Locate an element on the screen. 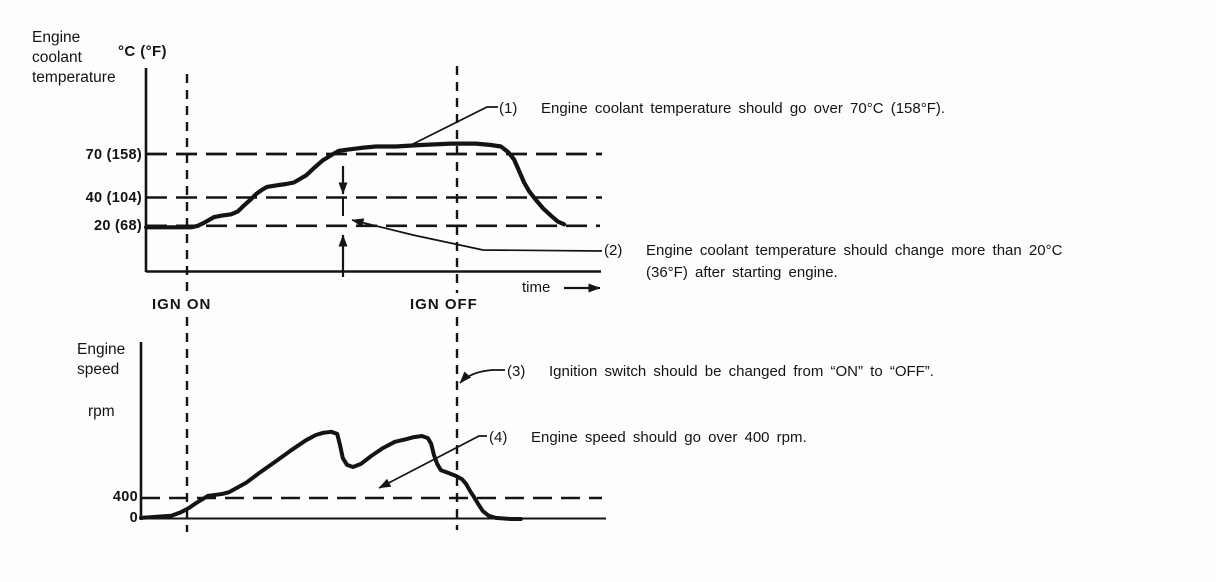 Image resolution: width=1216 pixels, height=582 pixels. speed-axis-title: Engine speed is located at coordinates (101, 359).